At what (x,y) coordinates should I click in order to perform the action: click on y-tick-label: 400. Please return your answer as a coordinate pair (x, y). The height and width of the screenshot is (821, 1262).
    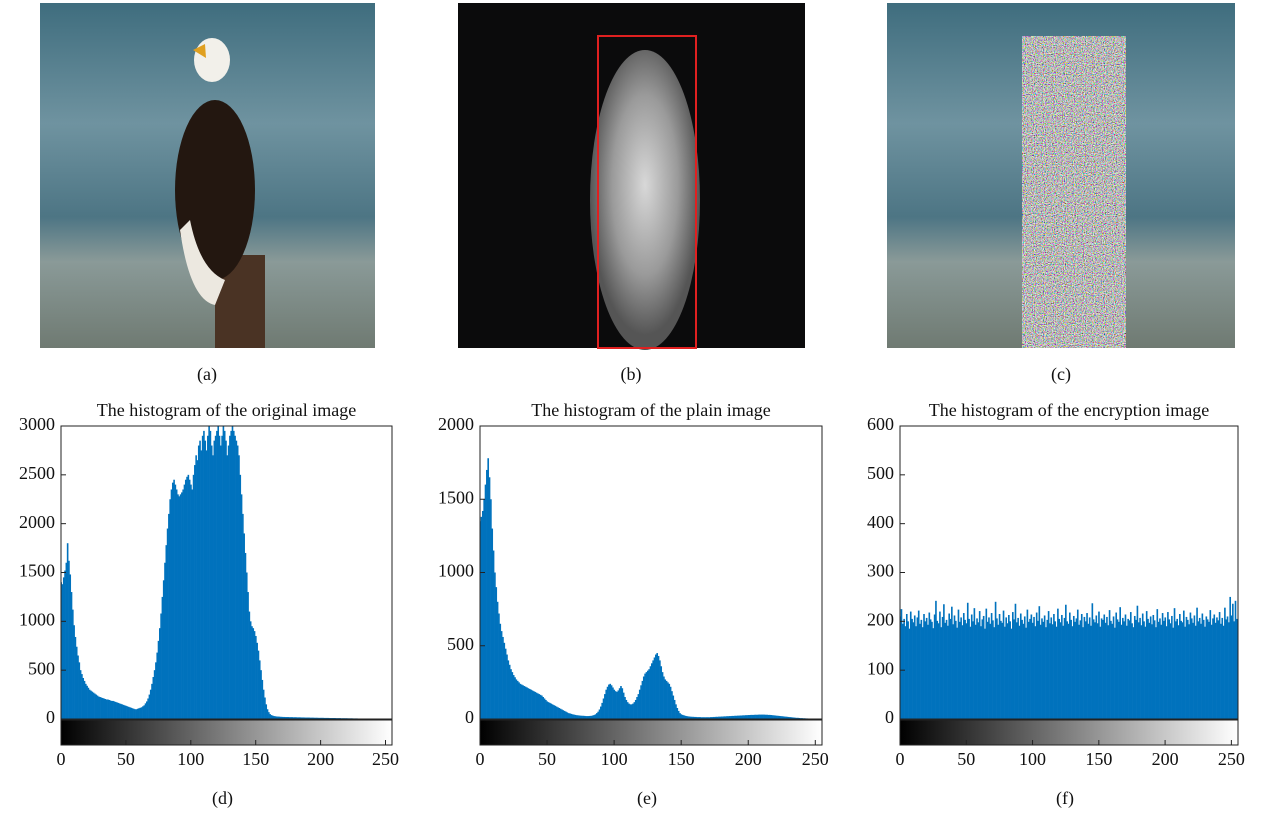
    Looking at the image, I should click on (880, 522).